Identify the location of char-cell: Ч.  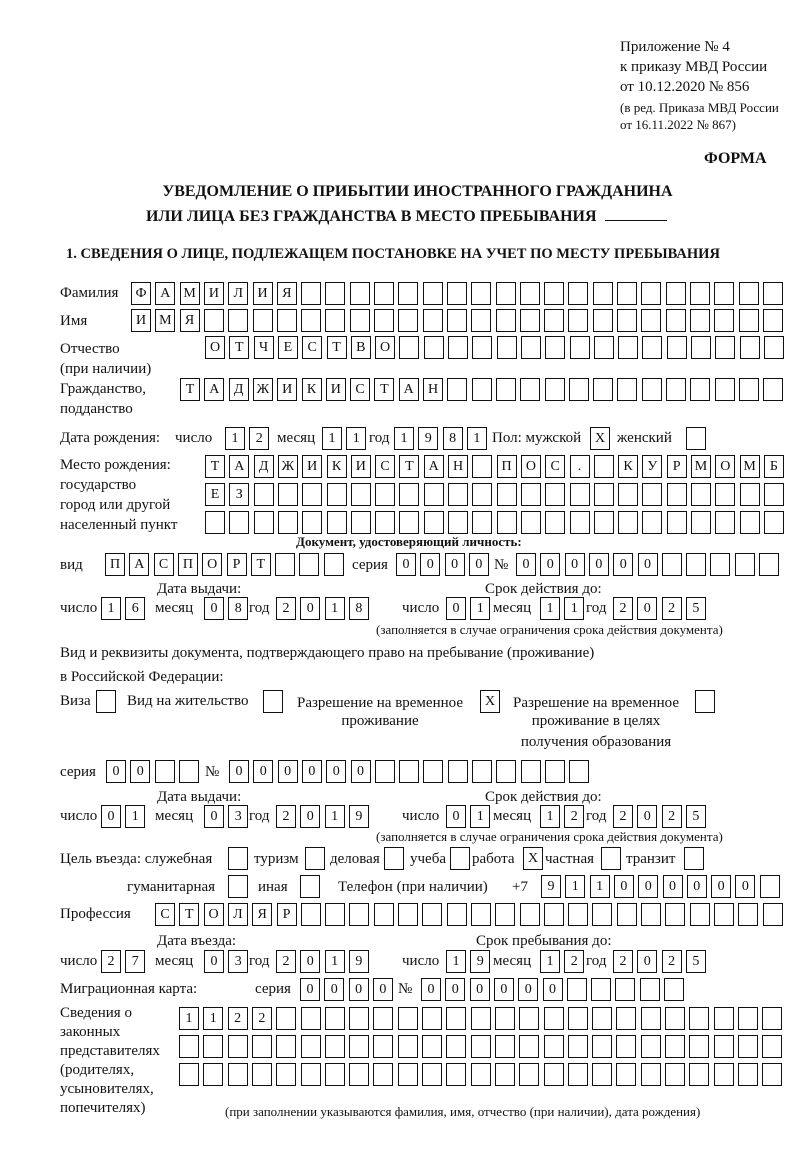
(263, 347).